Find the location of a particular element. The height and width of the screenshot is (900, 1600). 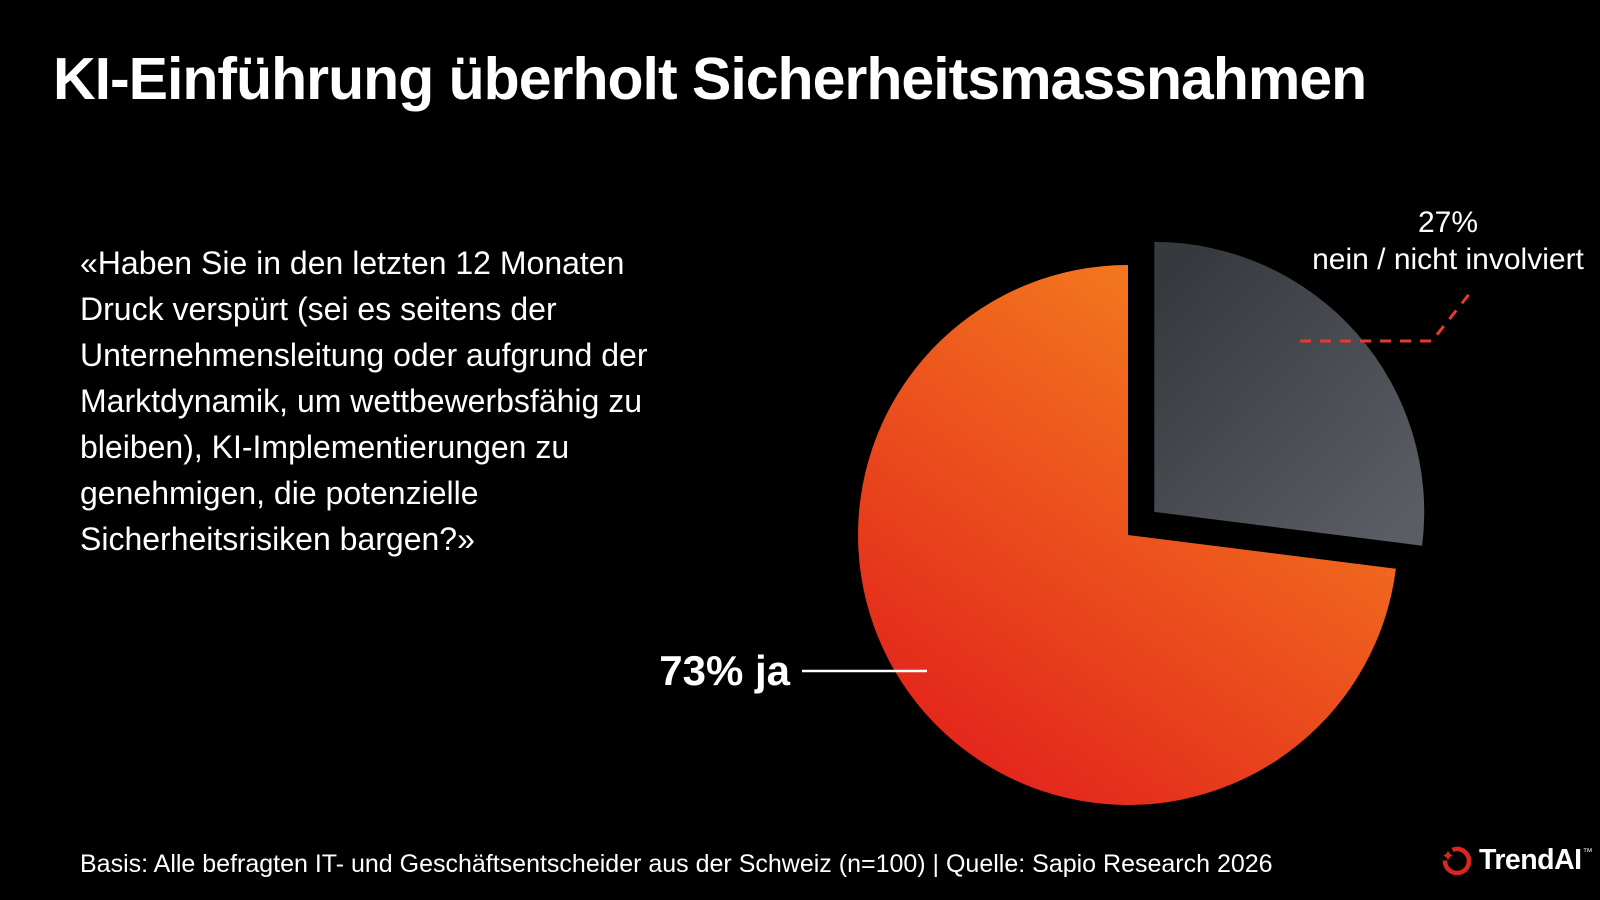

text-line: genehmigen, die potenzielle is located at coordinates (279, 493).